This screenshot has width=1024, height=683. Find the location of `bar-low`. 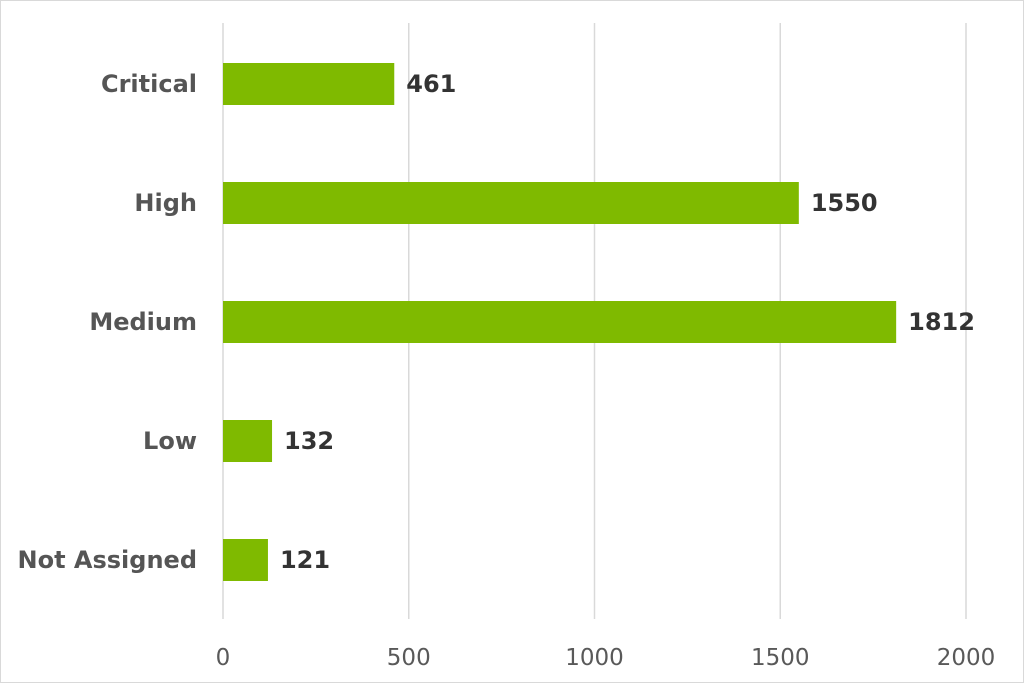

bar-low is located at coordinates (248, 441).